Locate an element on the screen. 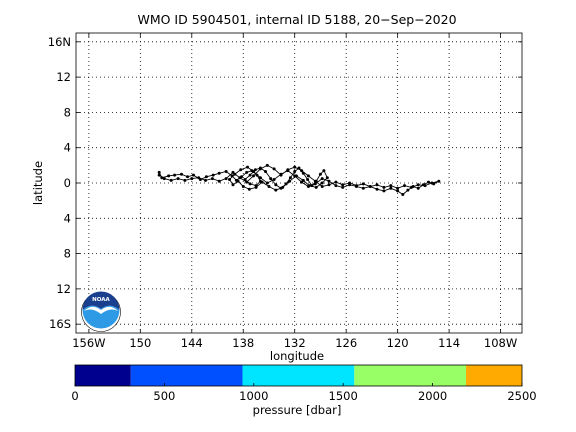  y-axis-label: latitude is located at coordinates (38, 183).